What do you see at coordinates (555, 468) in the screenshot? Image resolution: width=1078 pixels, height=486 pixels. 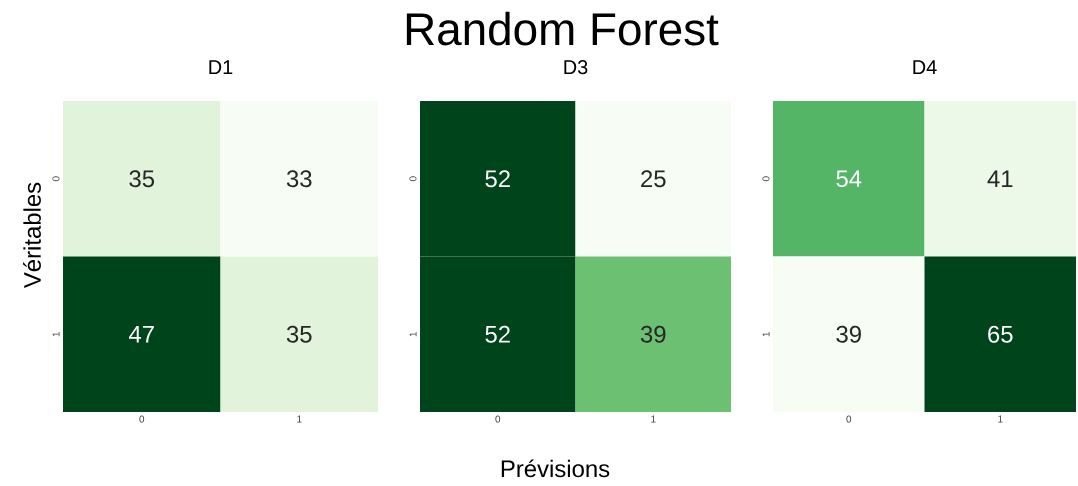 I see `x-axis-title: Prévisions` at bounding box center [555, 468].